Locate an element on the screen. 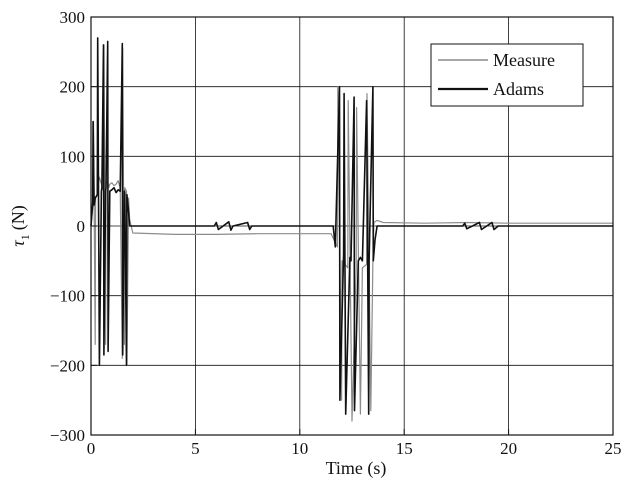 The image size is (632, 492). x-axis-label: Time (s) is located at coordinates (356, 468).